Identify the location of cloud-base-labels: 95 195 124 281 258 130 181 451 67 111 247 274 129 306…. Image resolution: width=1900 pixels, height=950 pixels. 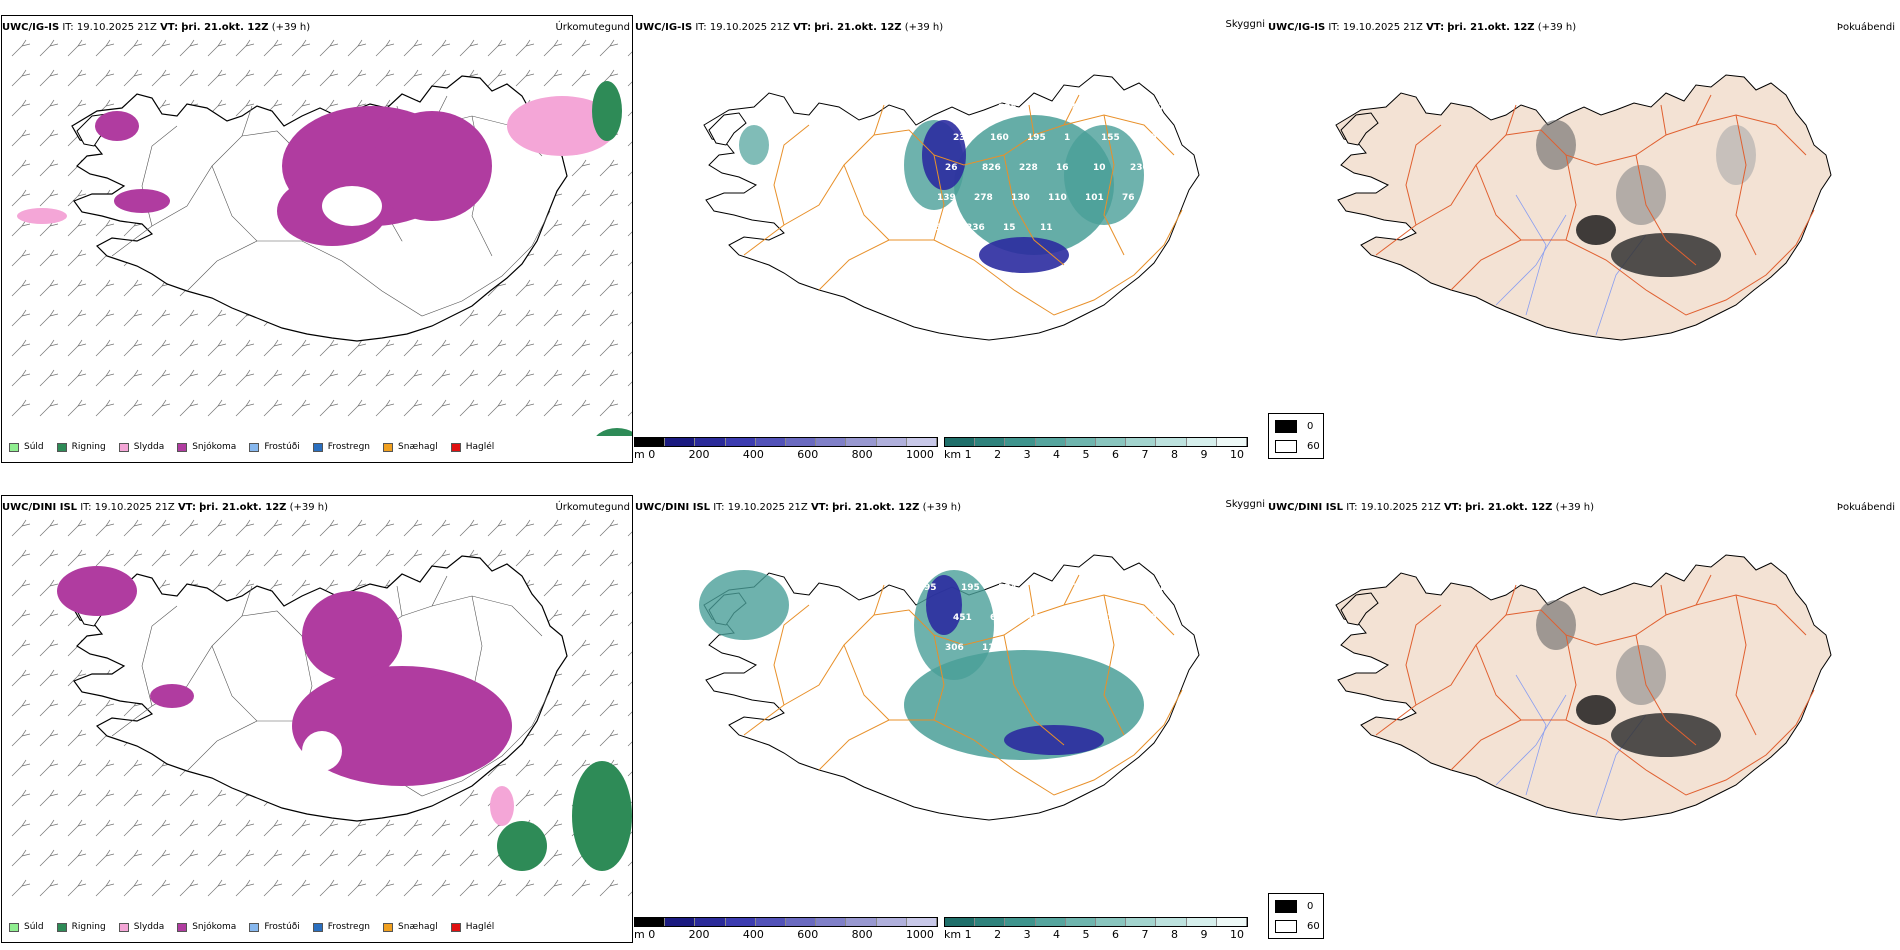
(1044, 618).